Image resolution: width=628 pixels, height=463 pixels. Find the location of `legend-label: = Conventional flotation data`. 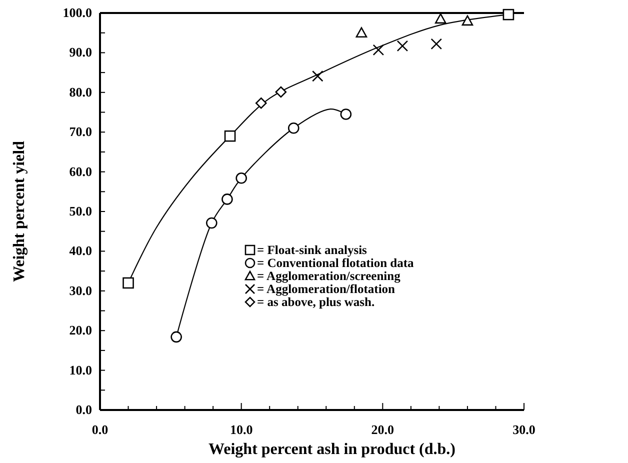

legend-label: = Conventional flotation data is located at coordinates (336, 263).